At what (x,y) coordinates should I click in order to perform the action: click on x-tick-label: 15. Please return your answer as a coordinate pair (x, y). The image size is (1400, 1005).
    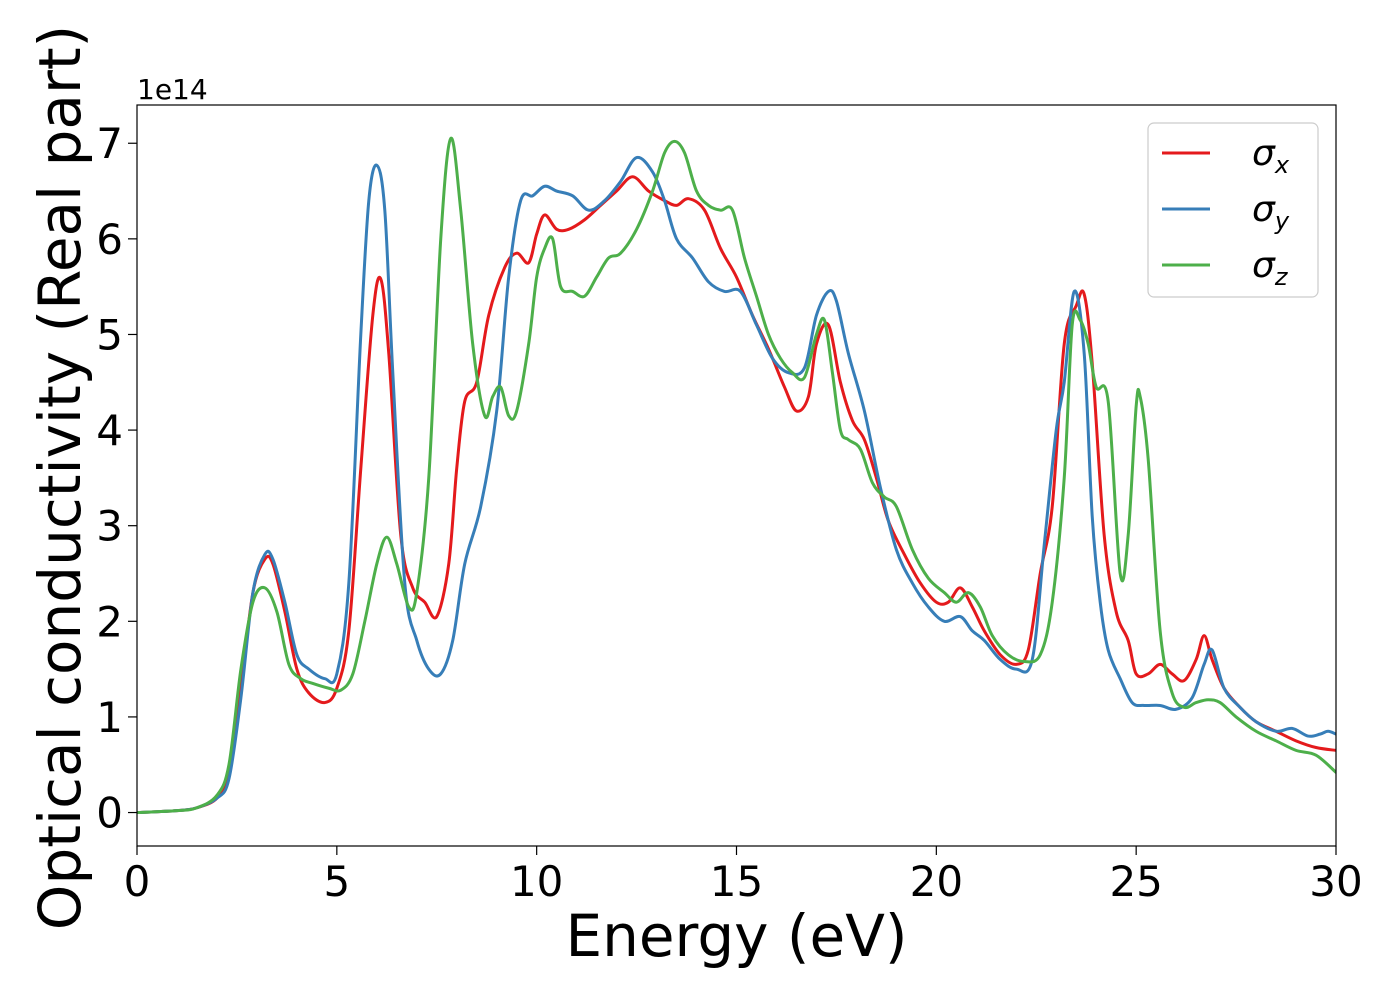
    Looking at the image, I should click on (736, 881).